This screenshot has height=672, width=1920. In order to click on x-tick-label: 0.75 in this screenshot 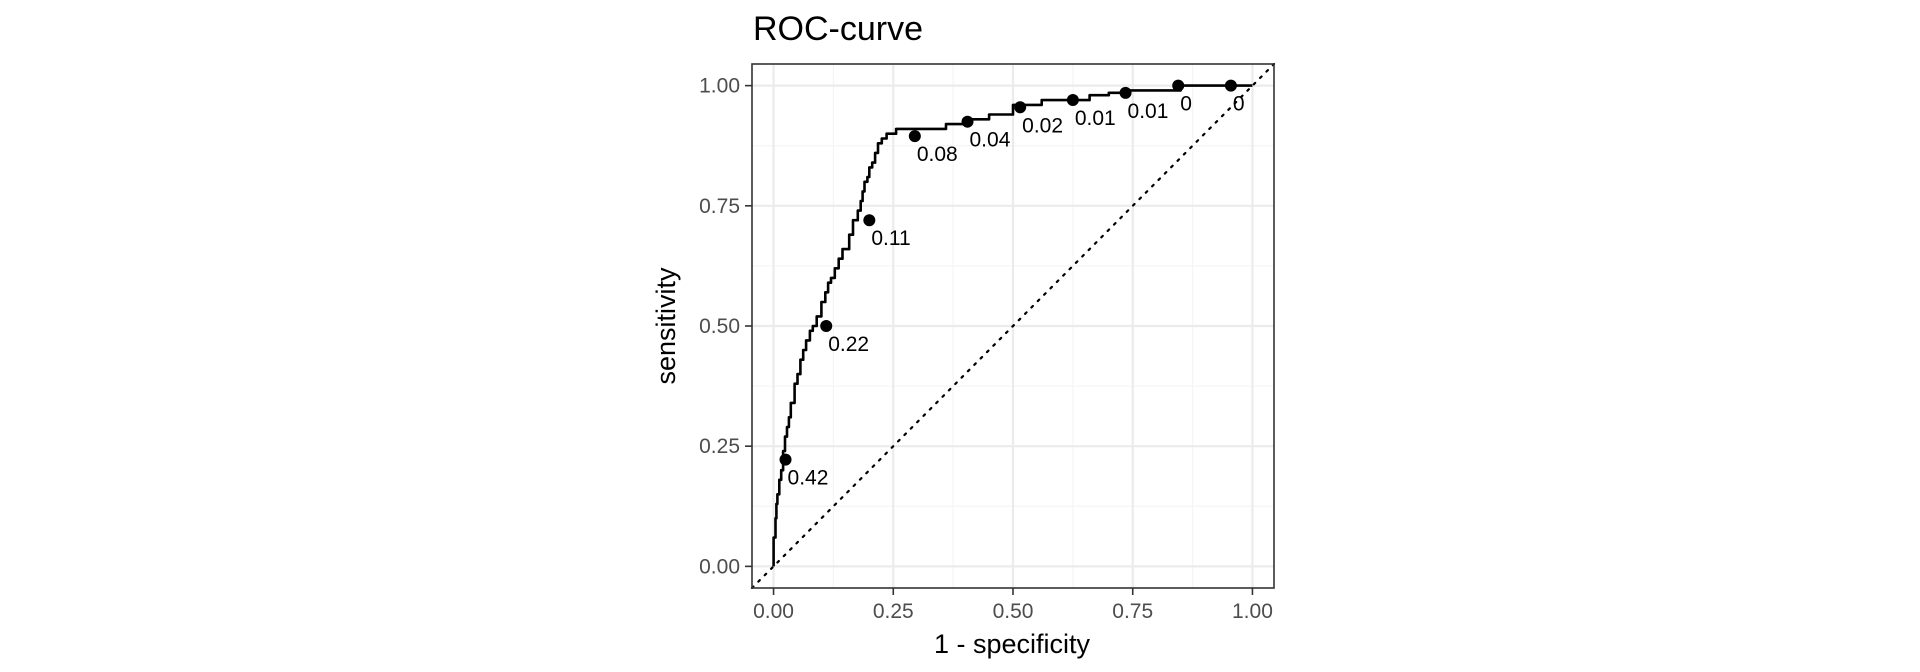, I will do `click(1132, 611)`.